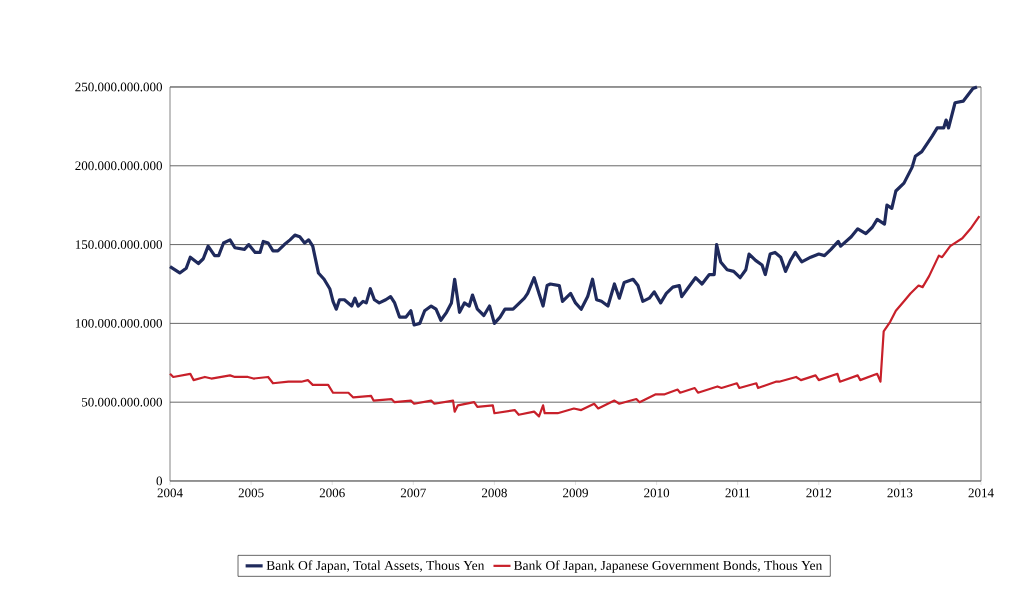  What do you see at coordinates (668, 566) in the screenshot?
I see `legend-label: Bank Of Japan, Japanese Government Bonds, Thous Yen` at bounding box center [668, 566].